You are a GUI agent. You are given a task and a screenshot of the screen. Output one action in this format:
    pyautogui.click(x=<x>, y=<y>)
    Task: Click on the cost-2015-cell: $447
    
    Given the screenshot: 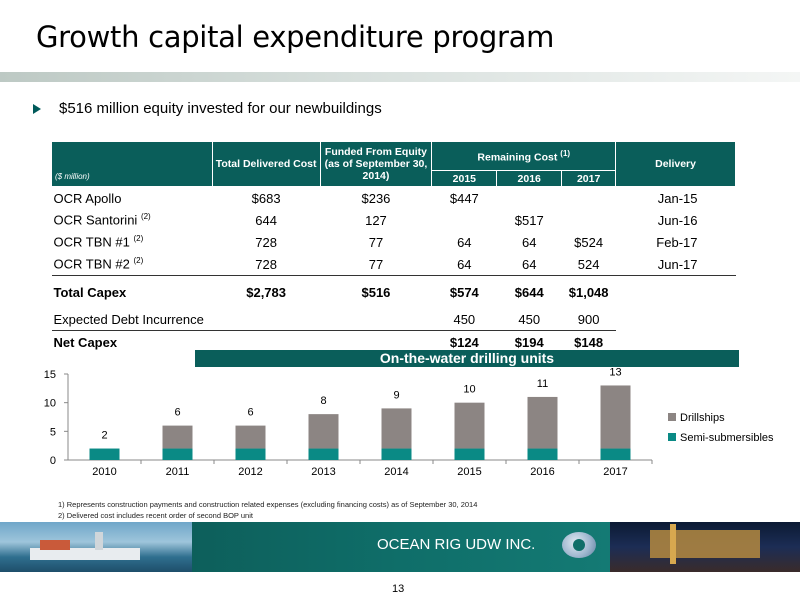 What is the action you would take?
    pyautogui.click(x=464, y=198)
    